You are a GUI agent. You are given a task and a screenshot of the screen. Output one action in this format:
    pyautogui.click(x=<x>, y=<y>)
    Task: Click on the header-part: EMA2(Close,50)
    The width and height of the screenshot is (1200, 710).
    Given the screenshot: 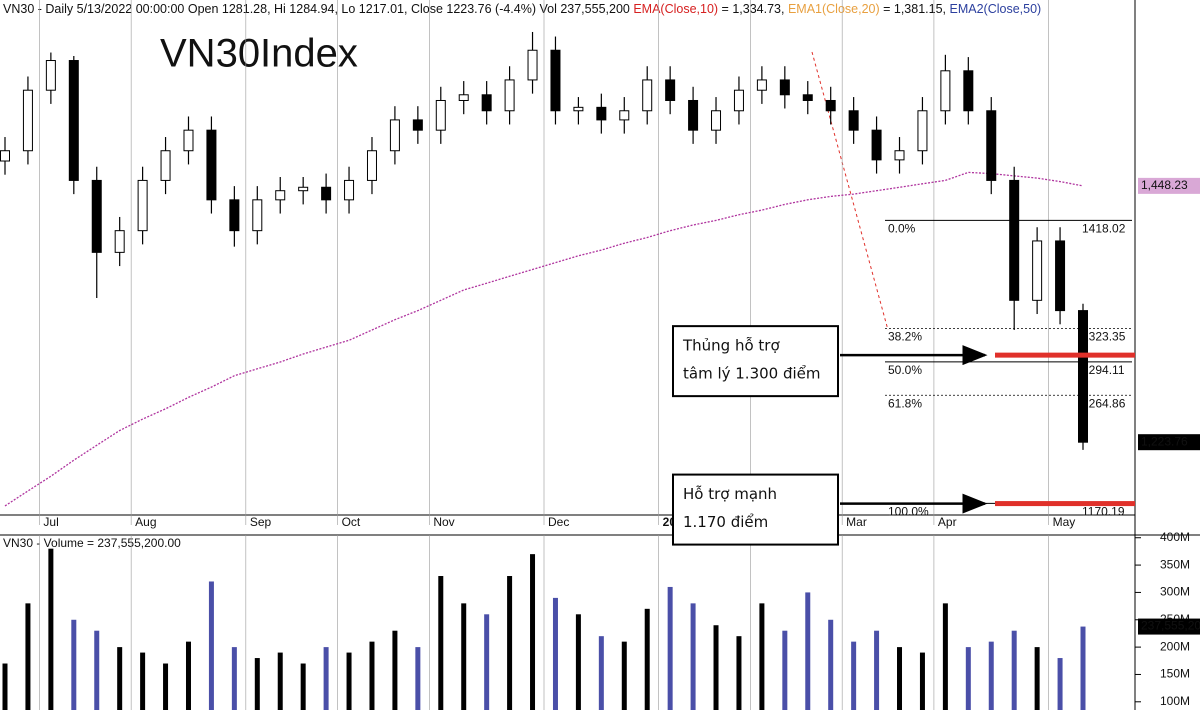 What is the action you would take?
    pyautogui.click(x=996, y=9)
    